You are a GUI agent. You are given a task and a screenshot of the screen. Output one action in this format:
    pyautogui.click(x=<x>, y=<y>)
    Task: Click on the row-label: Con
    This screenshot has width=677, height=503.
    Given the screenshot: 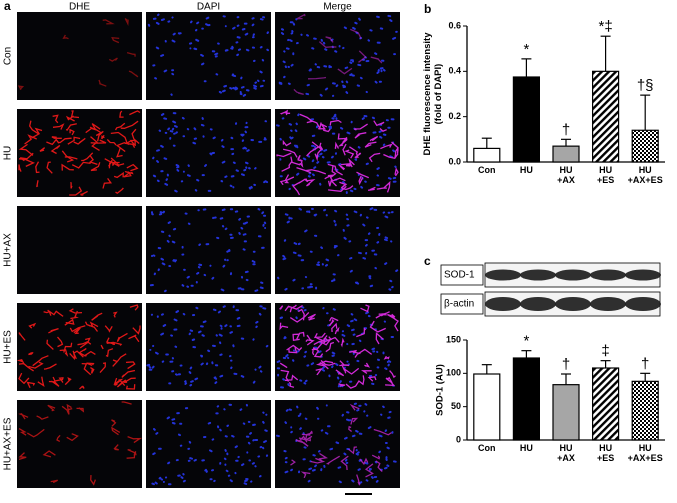 What is the action you would take?
    pyautogui.click(x=8, y=56)
    